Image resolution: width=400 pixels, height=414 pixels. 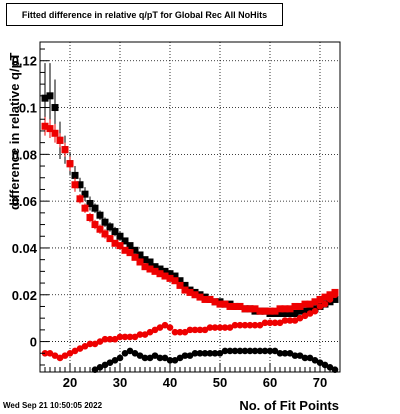 I want to click on y-tick-label: 0.02, so click(x=24, y=295).